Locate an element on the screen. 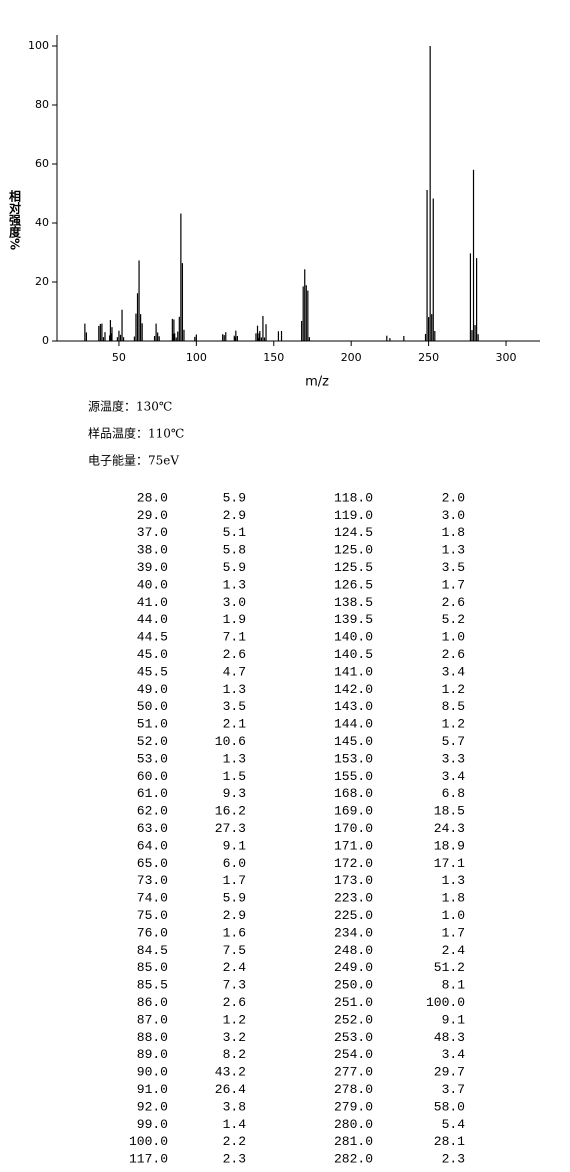  mz-cell: 90.0 is located at coordinates (152, 1072).